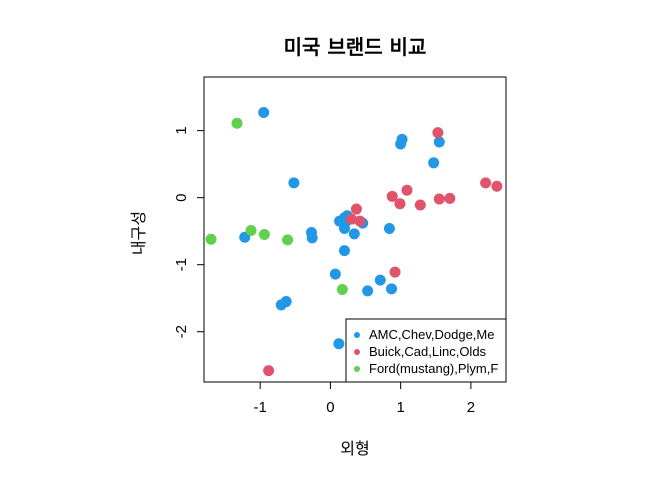 The width and height of the screenshot is (672, 480). I want to click on x-tick-label-0: -1, so click(260, 407).